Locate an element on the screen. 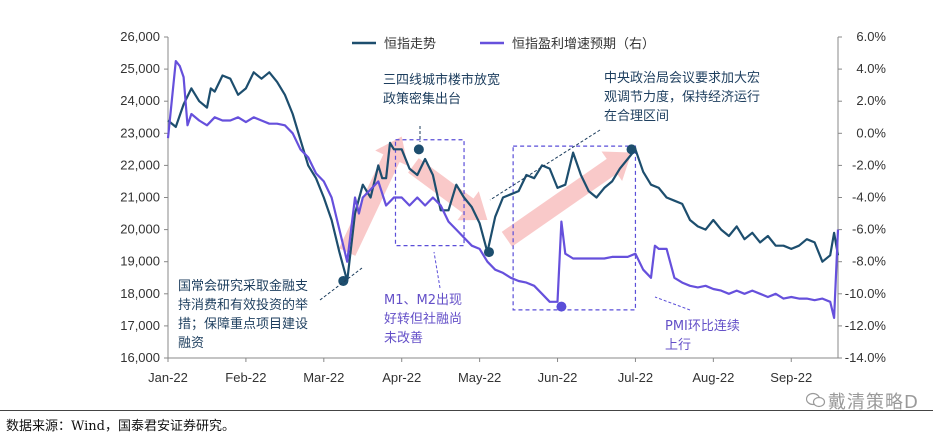  y-left-tick-label: 23,000 is located at coordinates (140, 132).